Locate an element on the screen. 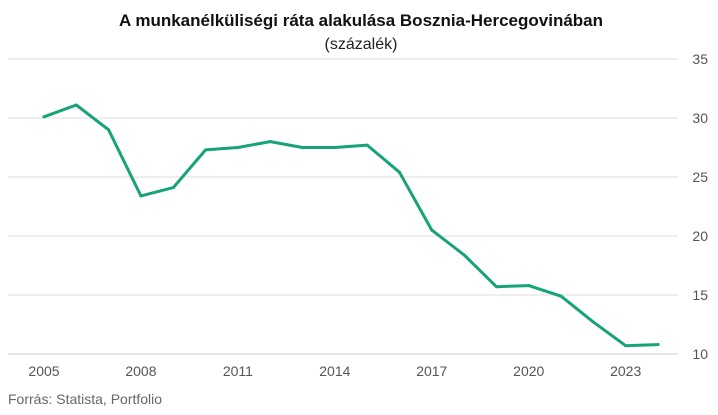  x-tick-label: 2023 is located at coordinates (625, 371).